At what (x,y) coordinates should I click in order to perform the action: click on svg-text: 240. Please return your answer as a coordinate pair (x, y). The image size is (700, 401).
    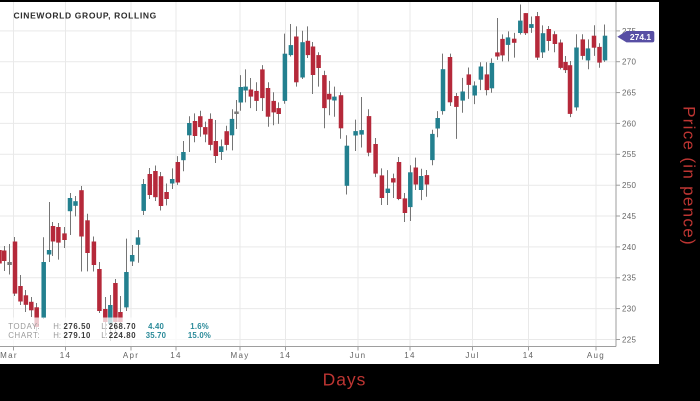
    Looking at the image, I should click on (629, 247).